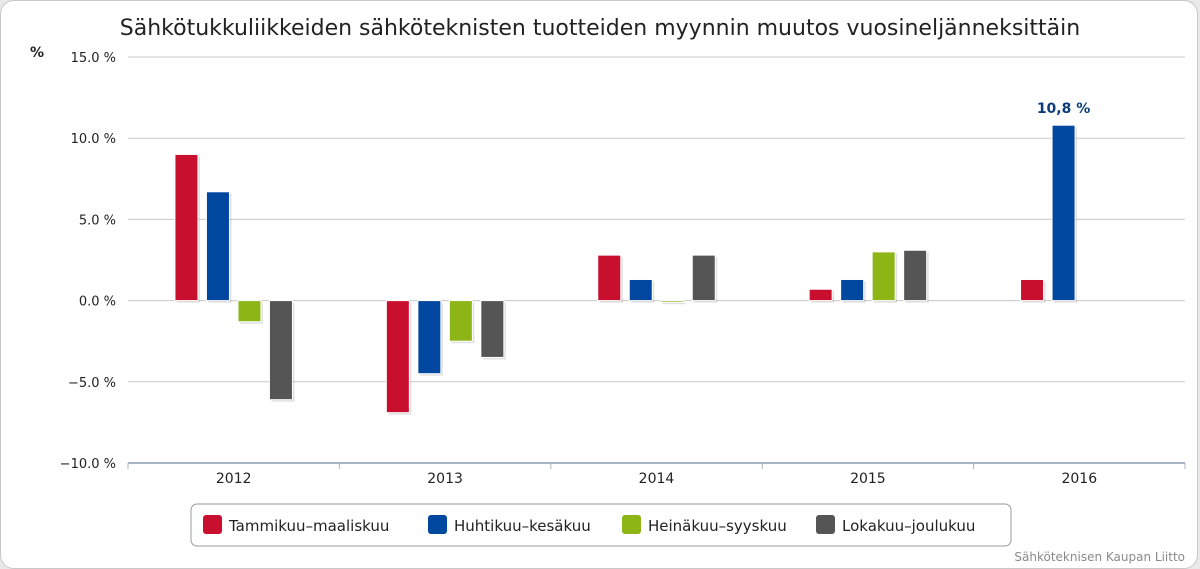 This screenshot has height=569, width=1200. What do you see at coordinates (37, 53) in the screenshot?
I see `y-axis-unit-label: %` at bounding box center [37, 53].